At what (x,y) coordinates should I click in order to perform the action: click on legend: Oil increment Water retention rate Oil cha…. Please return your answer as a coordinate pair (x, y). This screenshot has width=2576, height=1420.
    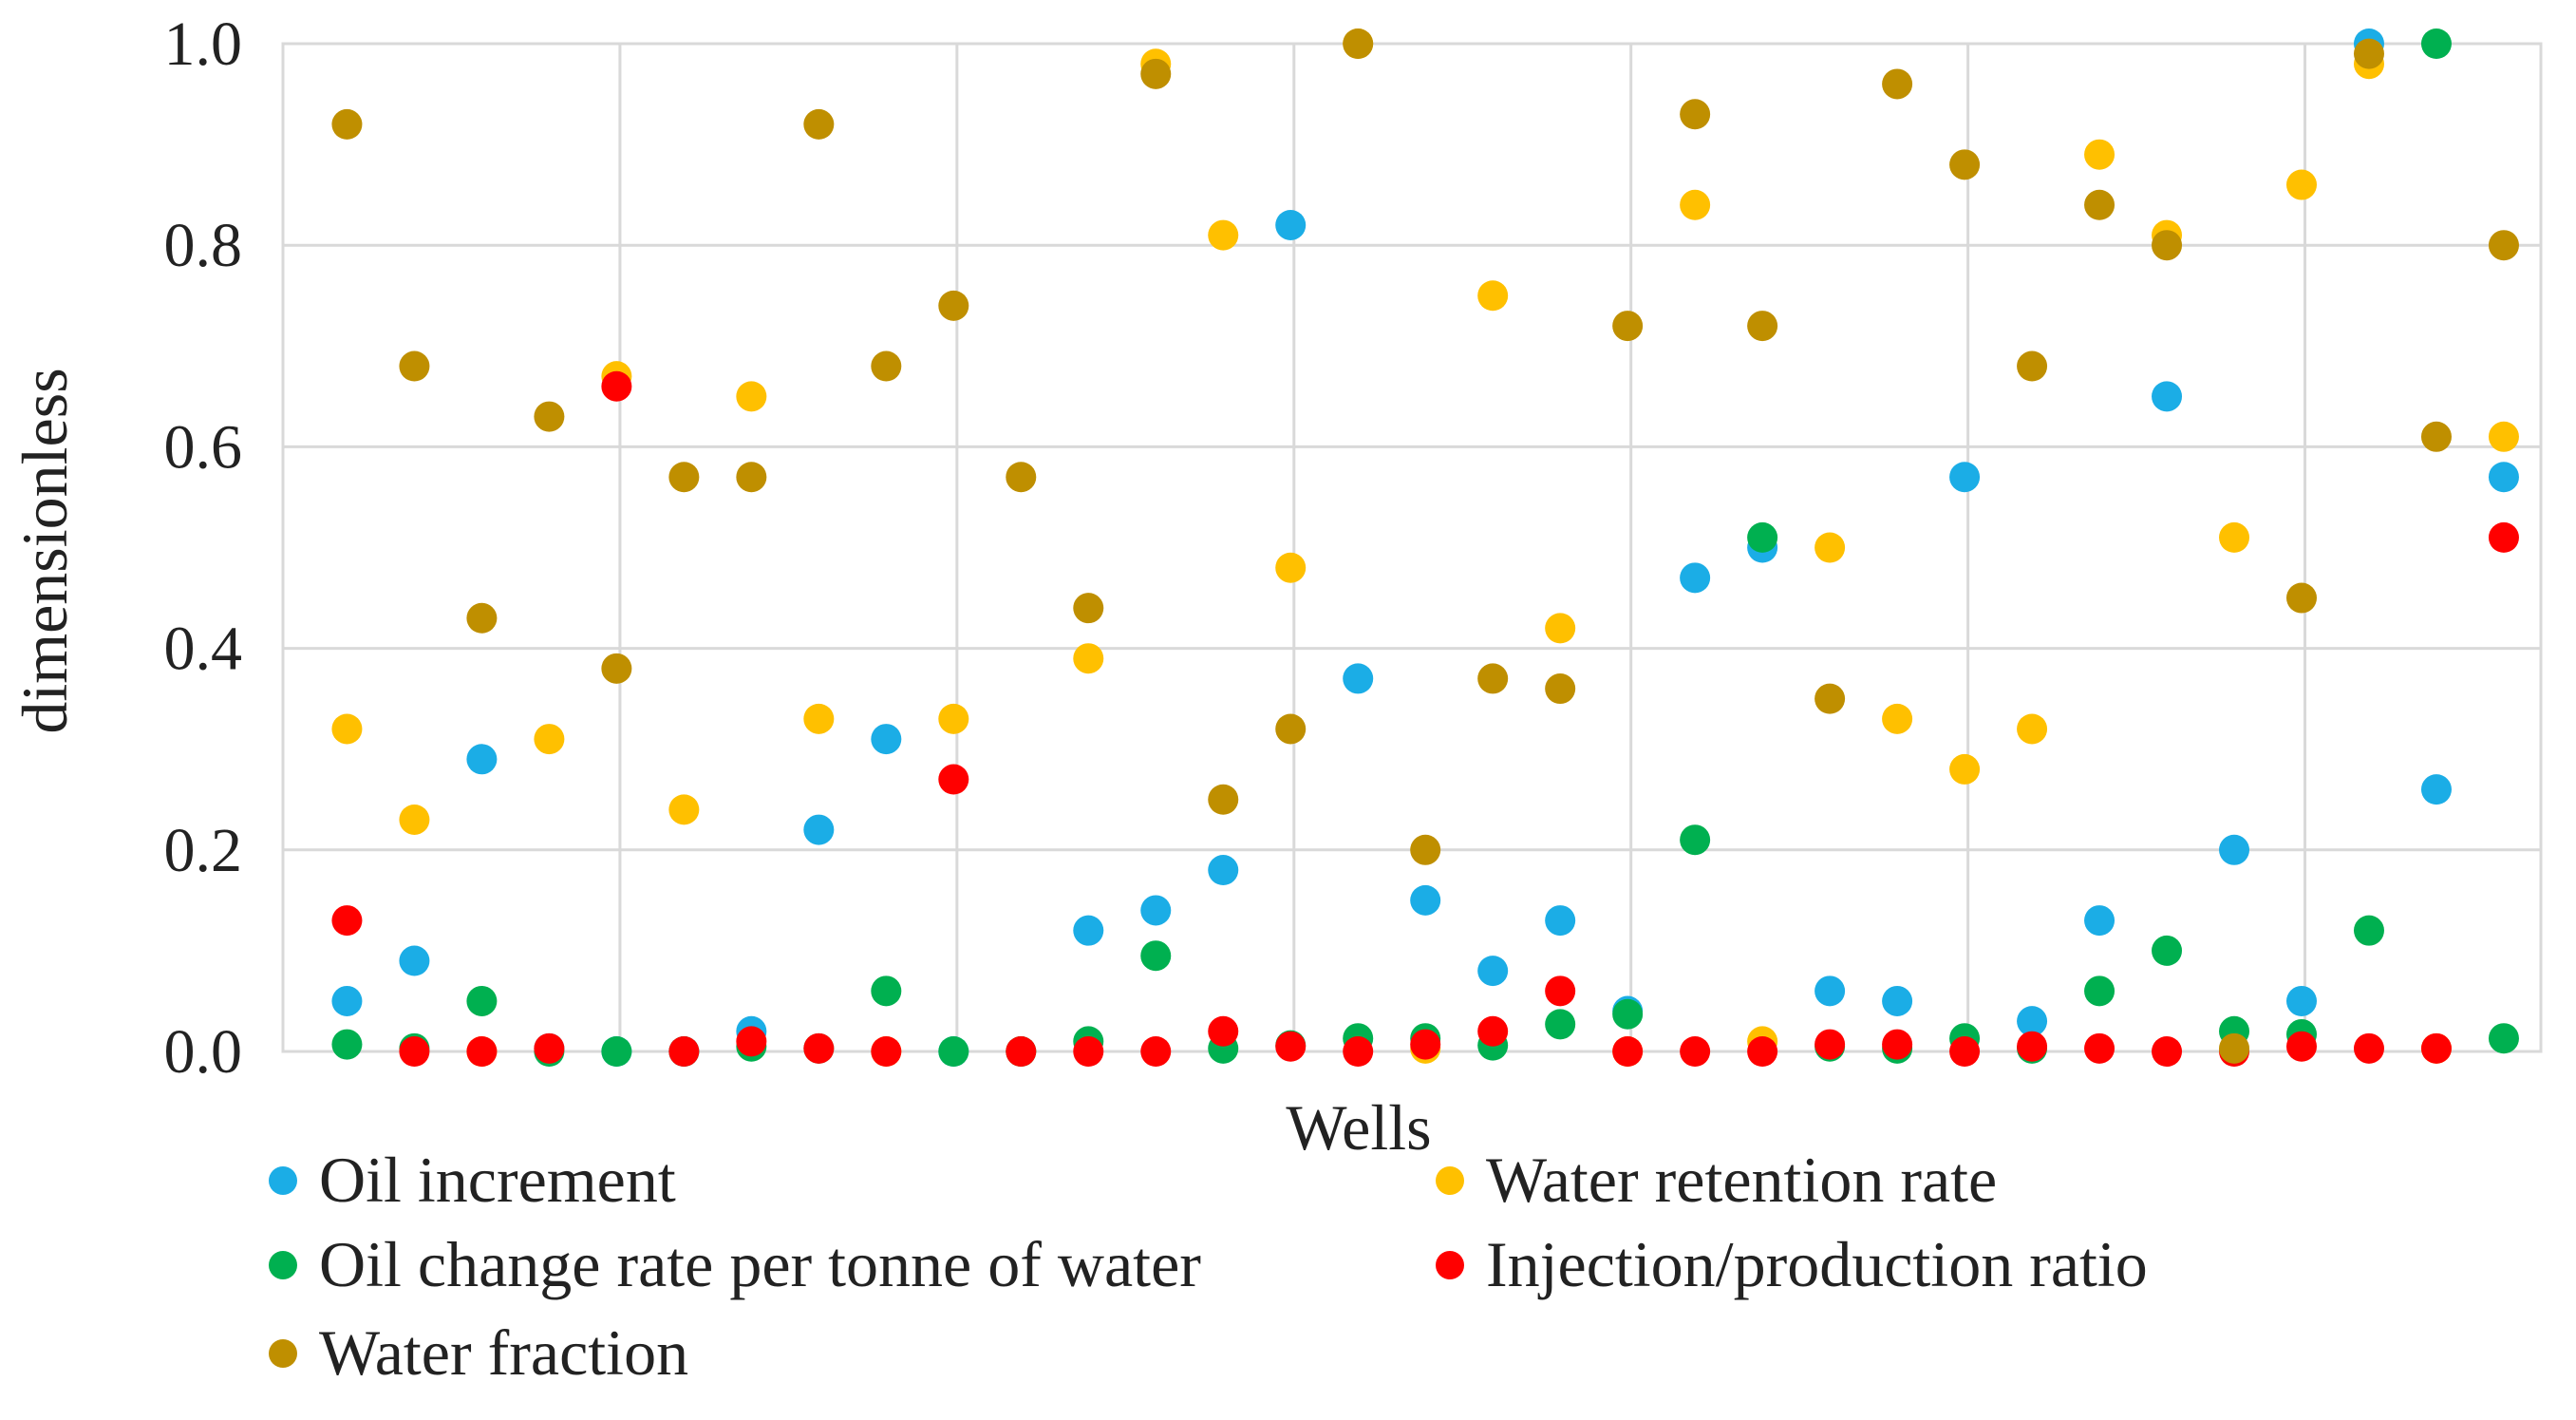
    Looking at the image, I should click on (1208, 1266).